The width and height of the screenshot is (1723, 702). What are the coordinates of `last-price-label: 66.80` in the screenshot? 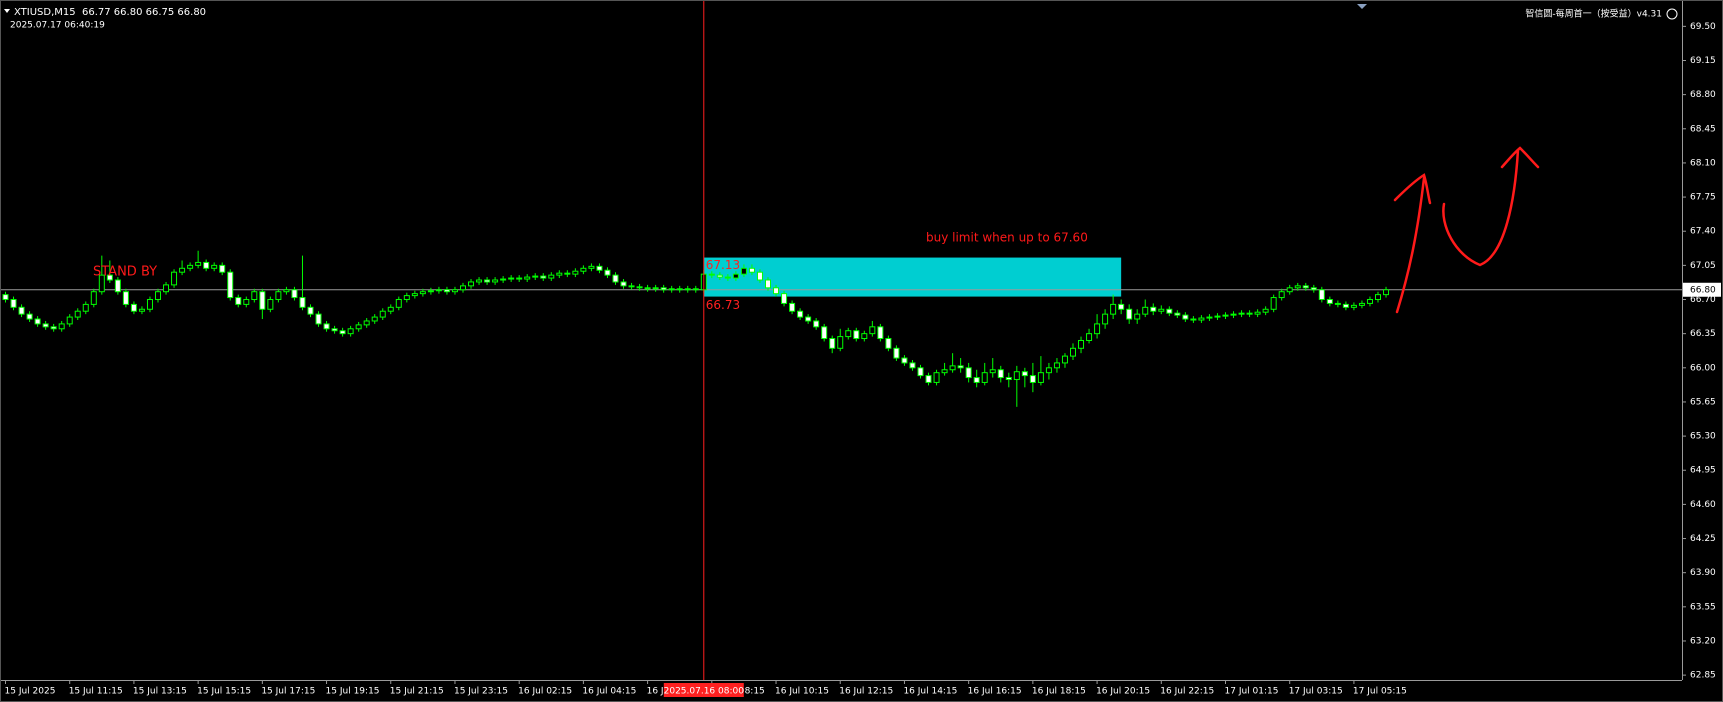 It's located at (1703, 290).